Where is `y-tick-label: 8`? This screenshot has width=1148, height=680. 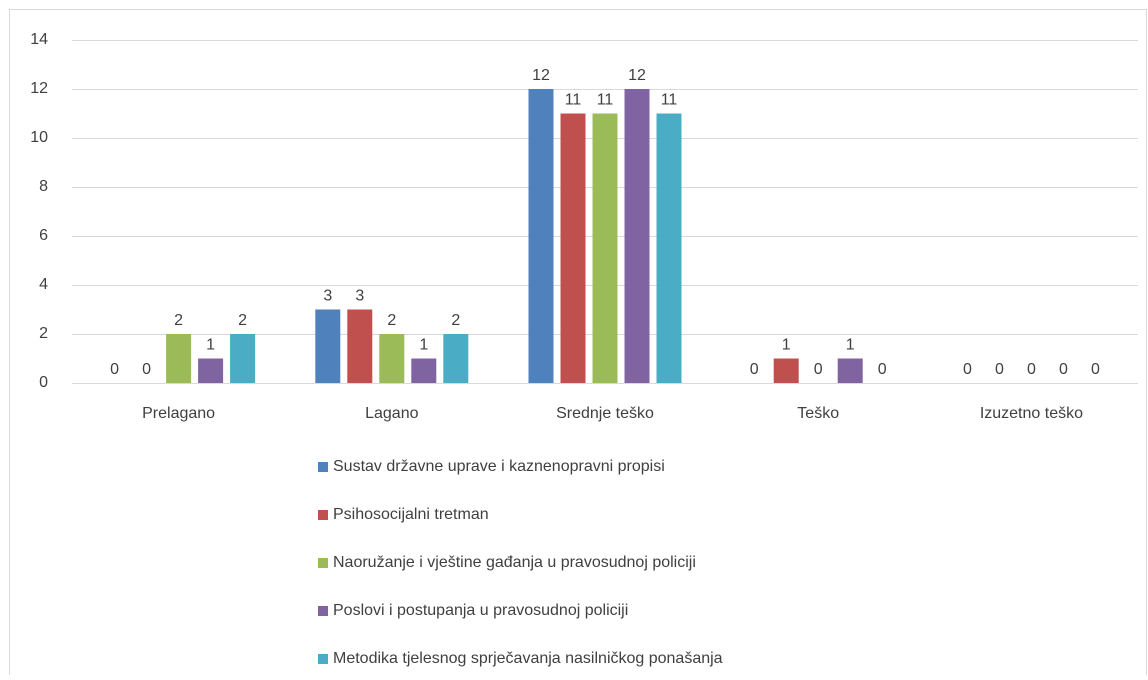 y-tick-label: 8 is located at coordinates (43, 186).